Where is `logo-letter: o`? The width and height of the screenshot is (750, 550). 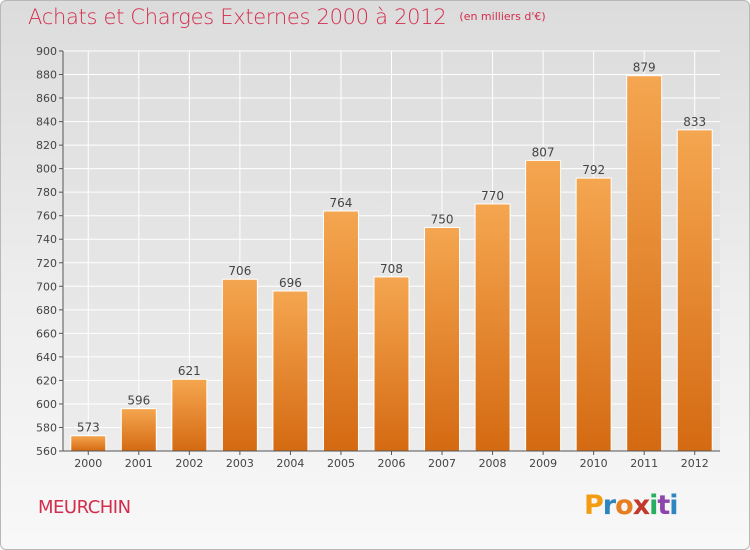 logo-letter: o is located at coordinates (624, 505).